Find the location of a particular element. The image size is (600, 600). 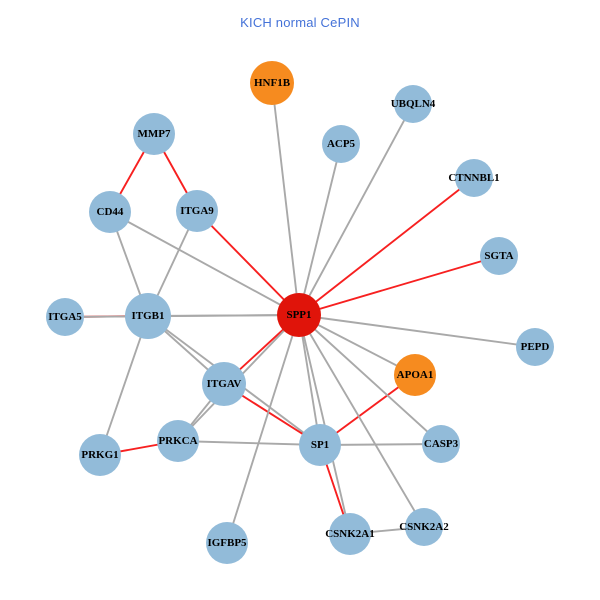

node-circle-itgb1 is located at coordinates (148, 316).